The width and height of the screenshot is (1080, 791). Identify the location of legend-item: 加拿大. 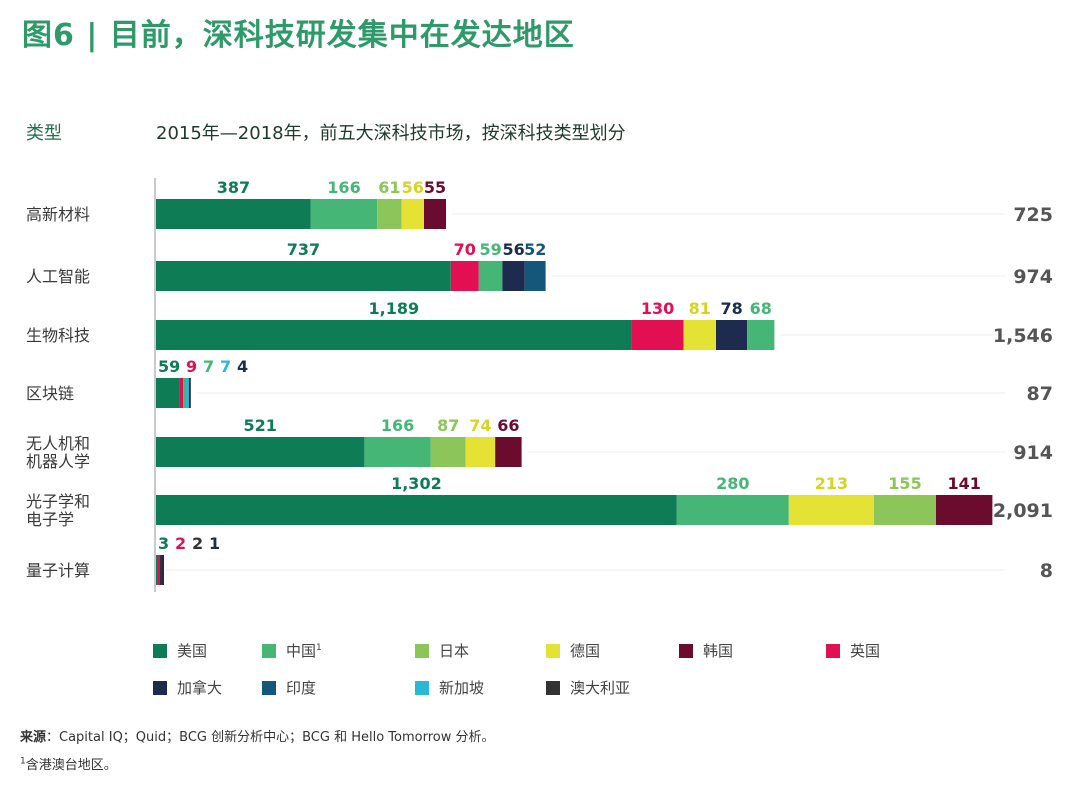
(187, 687).